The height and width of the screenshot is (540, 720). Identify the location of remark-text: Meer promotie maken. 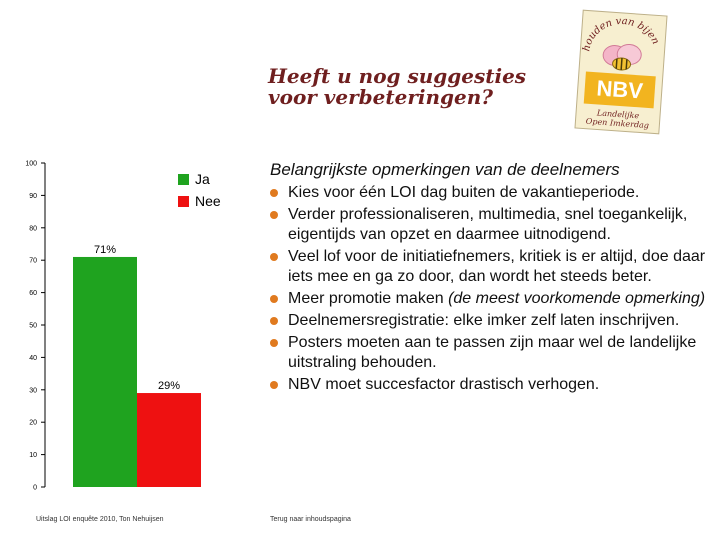
(368, 298).